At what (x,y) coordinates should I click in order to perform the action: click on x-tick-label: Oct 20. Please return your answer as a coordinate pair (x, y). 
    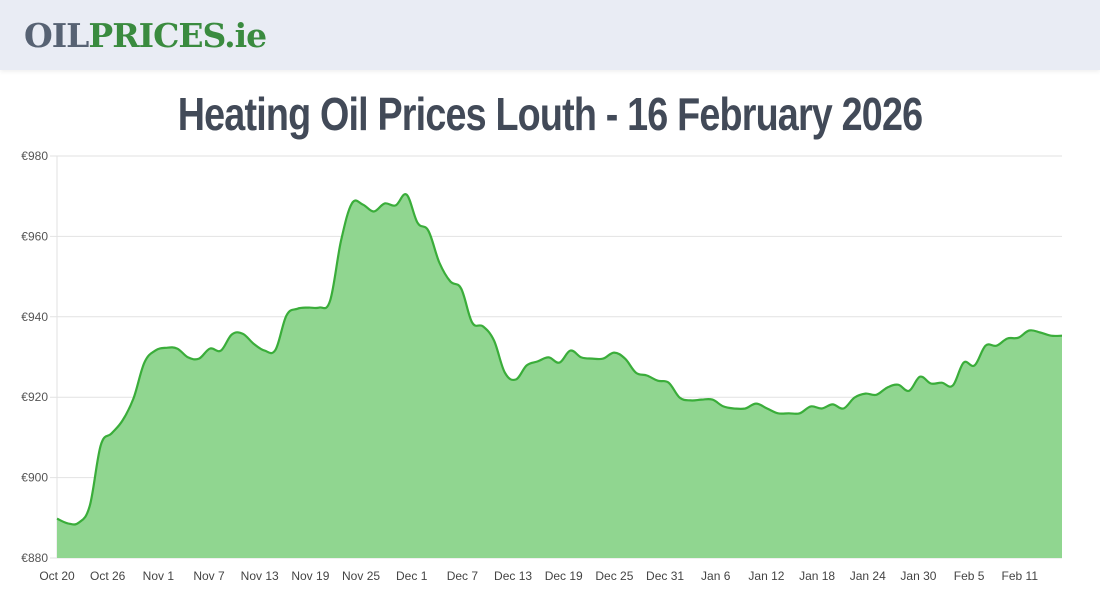
    Looking at the image, I should click on (57, 576).